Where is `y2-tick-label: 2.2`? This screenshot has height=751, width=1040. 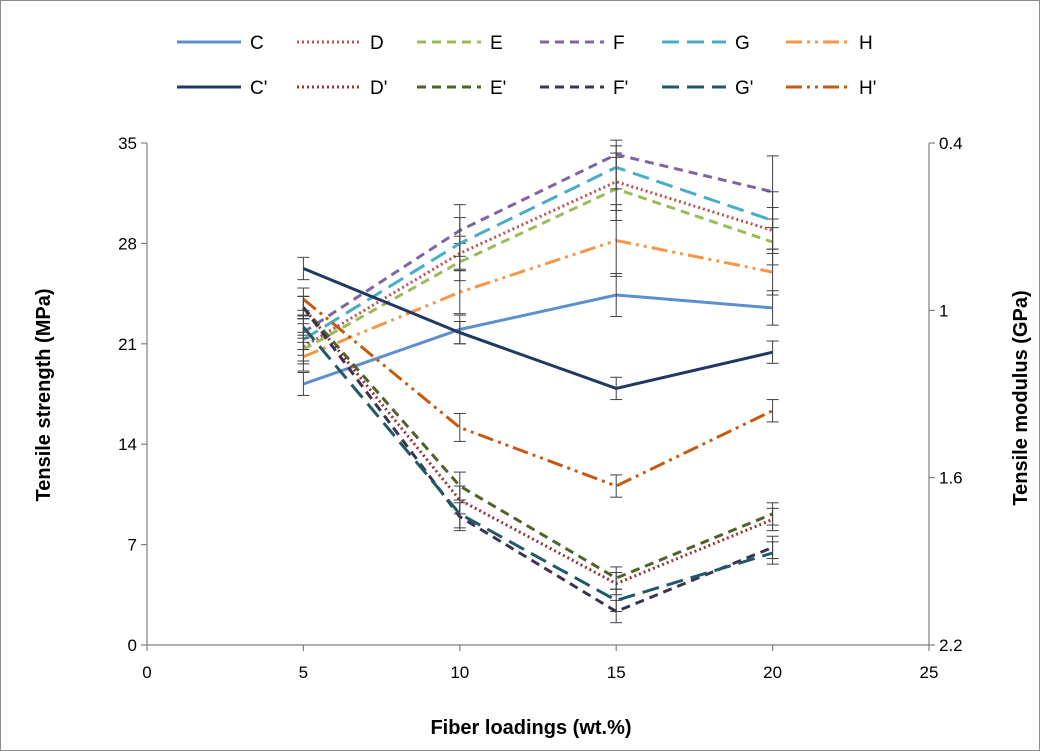 y2-tick-label: 2.2 is located at coordinates (951, 645).